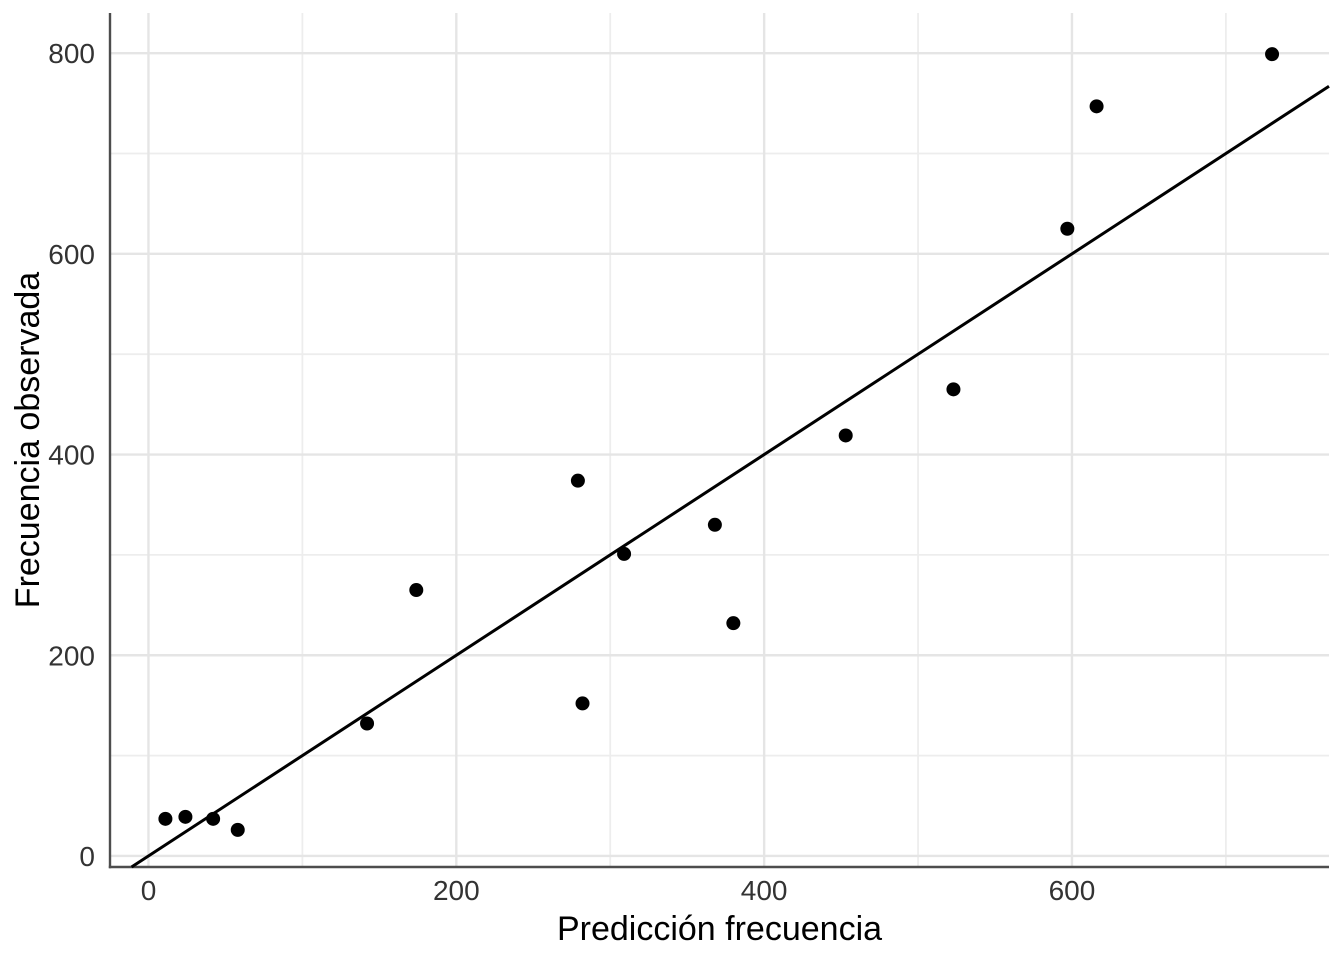 This screenshot has width=1344, height=960. Describe the element at coordinates (71, 254) in the screenshot. I see `y-tick-label: 600` at that location.